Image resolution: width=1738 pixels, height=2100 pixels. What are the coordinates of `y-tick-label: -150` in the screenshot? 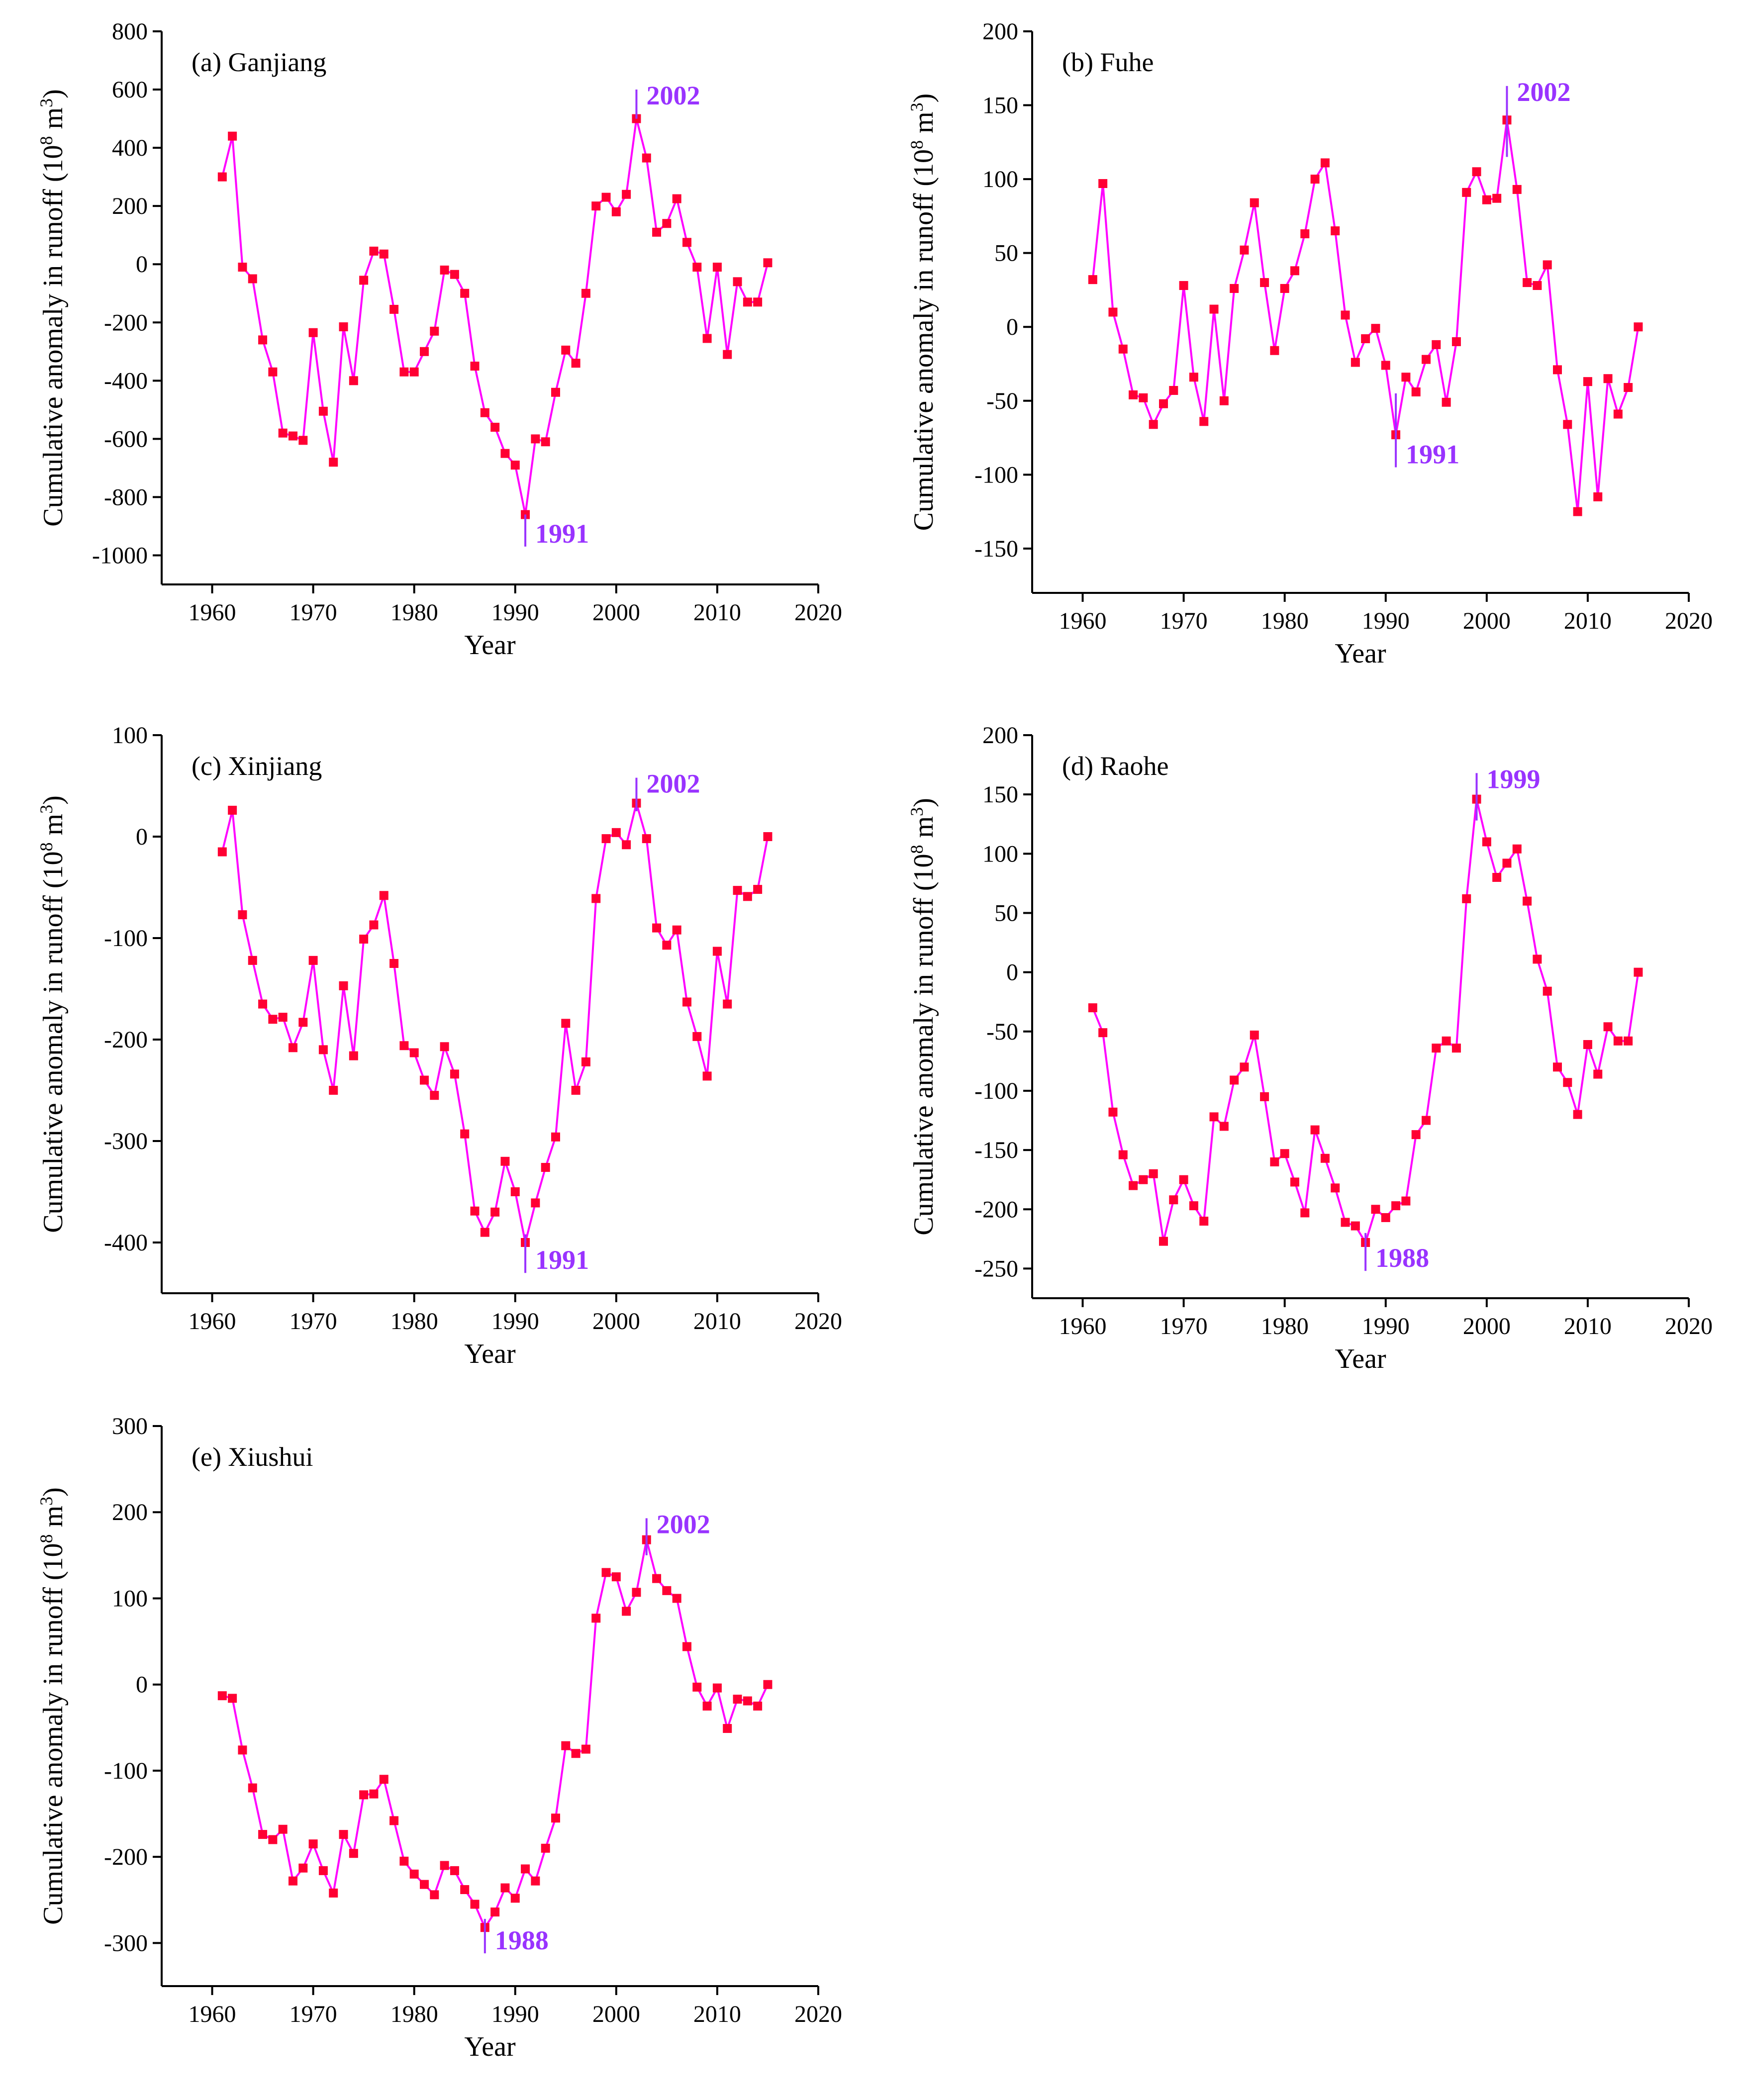 It's located at (996, 549).